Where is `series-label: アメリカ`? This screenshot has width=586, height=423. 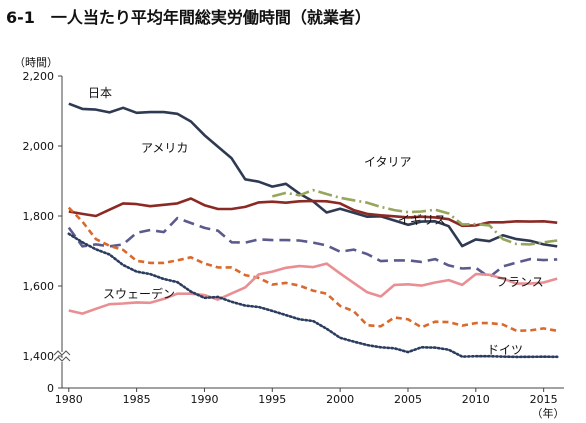
series-label: アメリカ is located at coordinates (164, 148).